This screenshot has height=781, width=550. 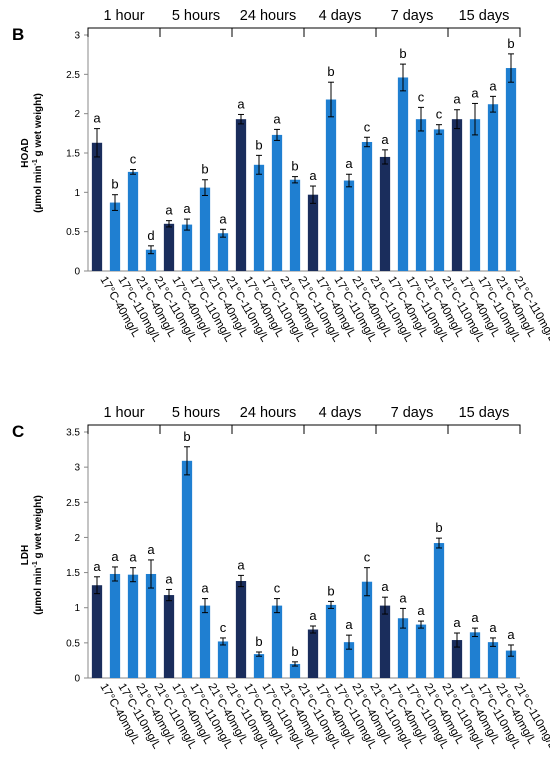 I want to click on y-axis-title-line1: LDH, so click(x=25, y=555).